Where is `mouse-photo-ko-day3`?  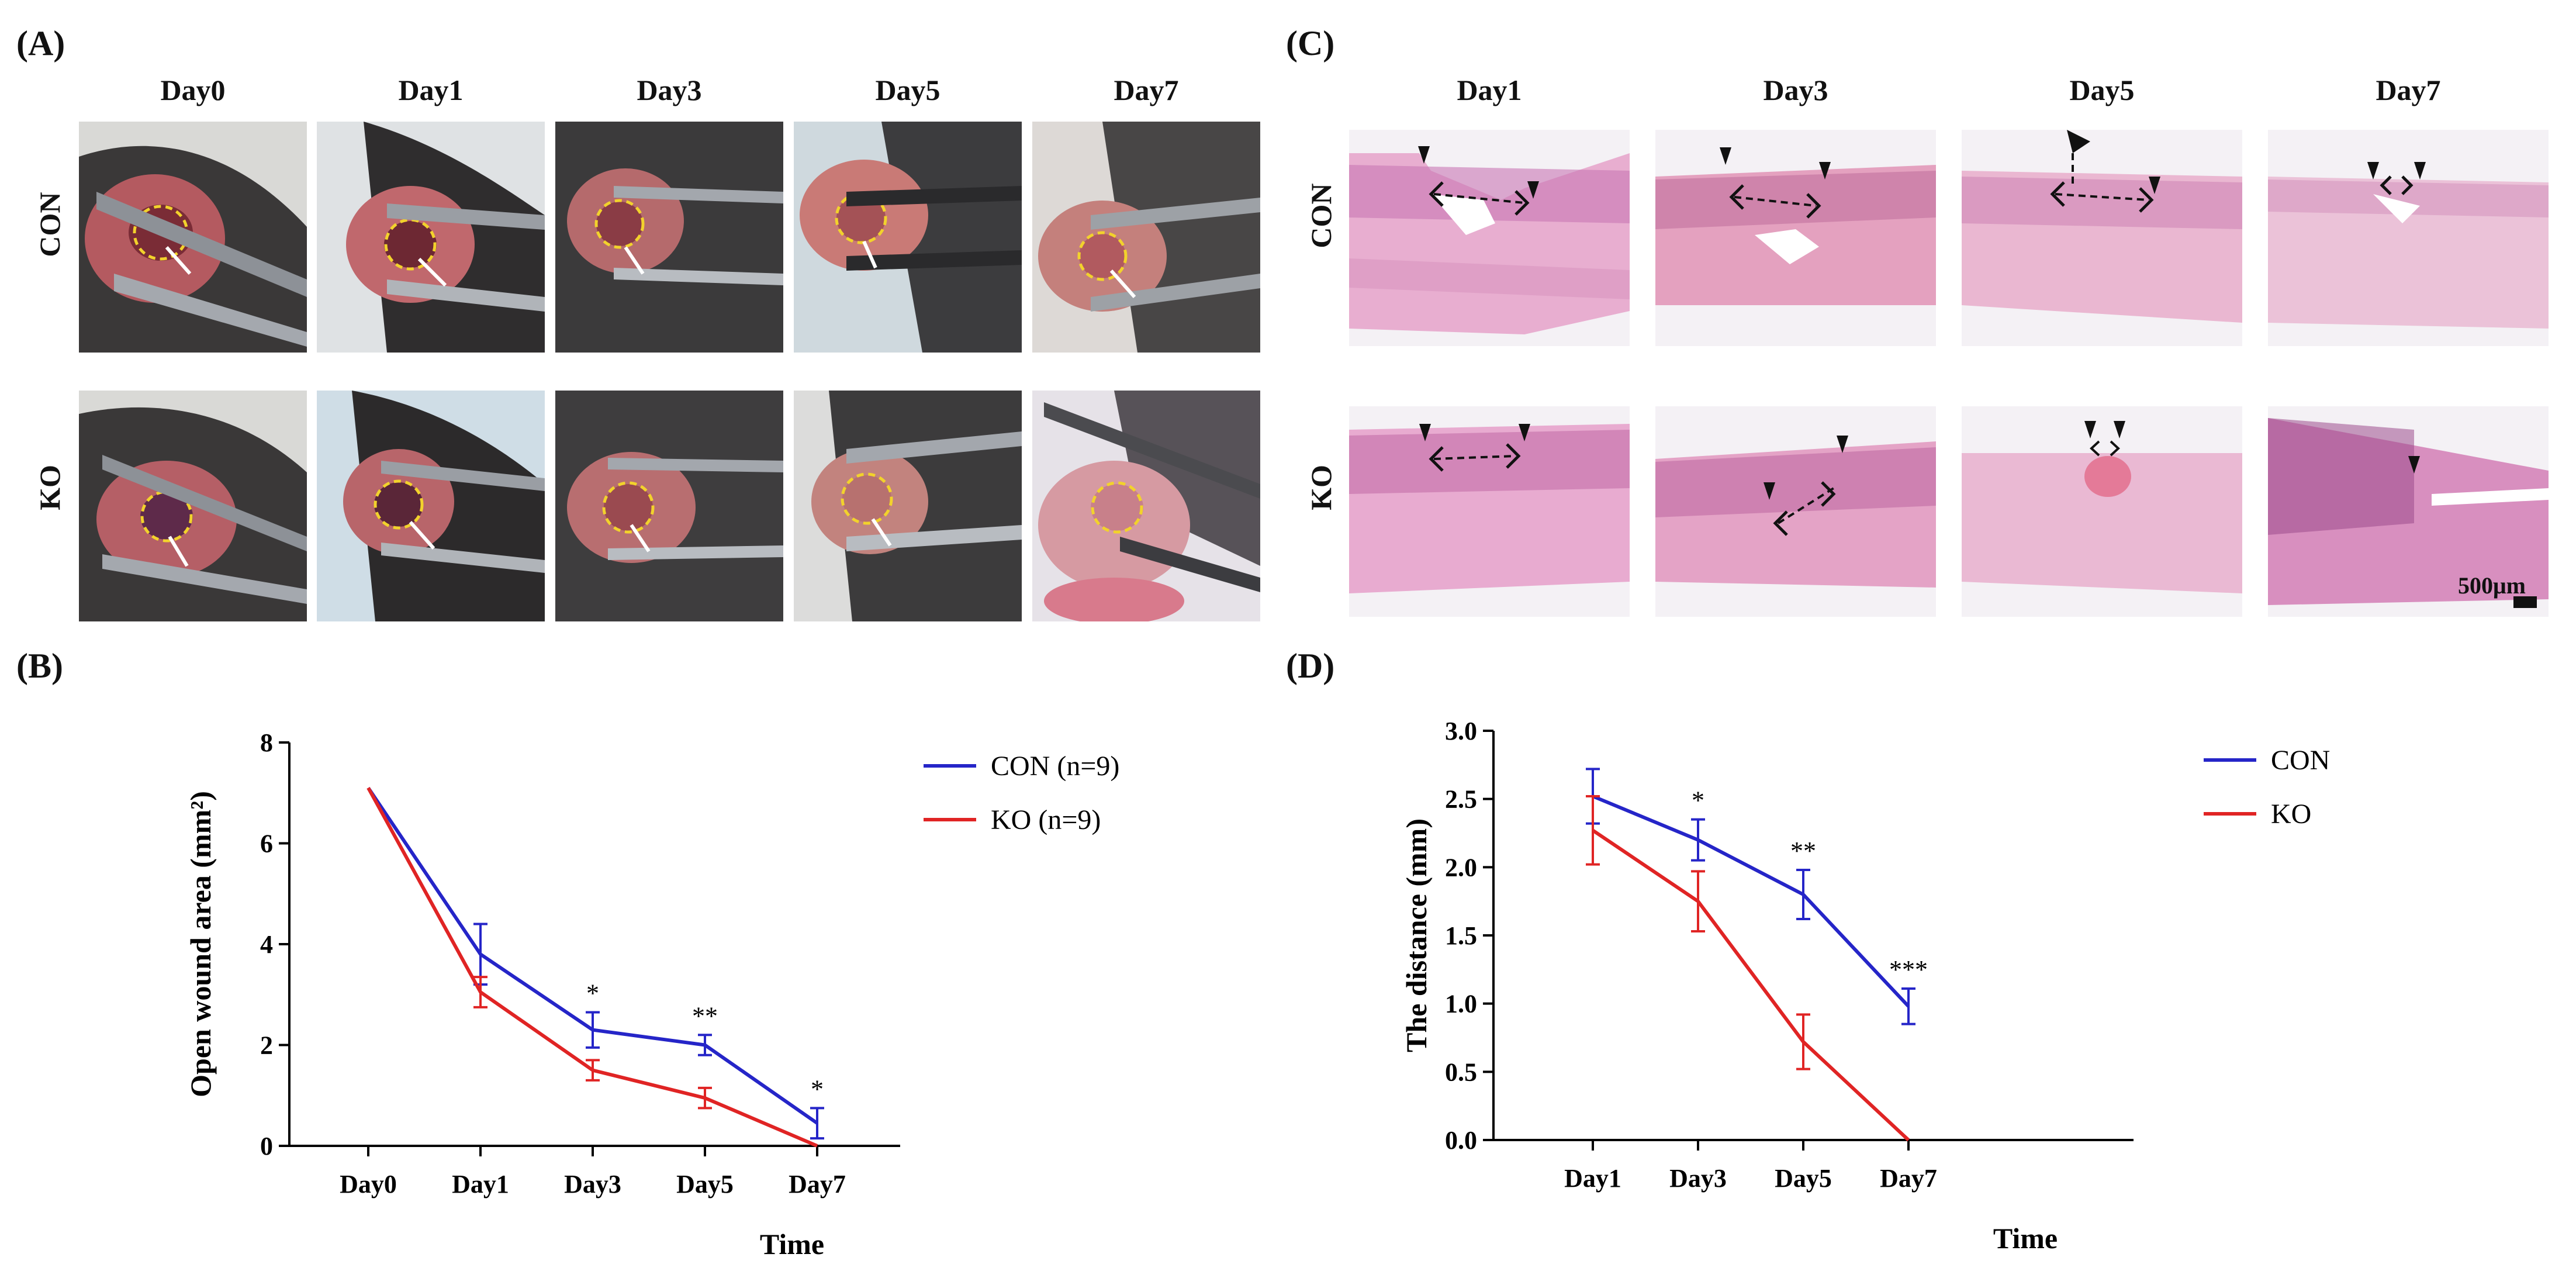 mouse-photo-ko-day3 is located at coordinates (669, 506).